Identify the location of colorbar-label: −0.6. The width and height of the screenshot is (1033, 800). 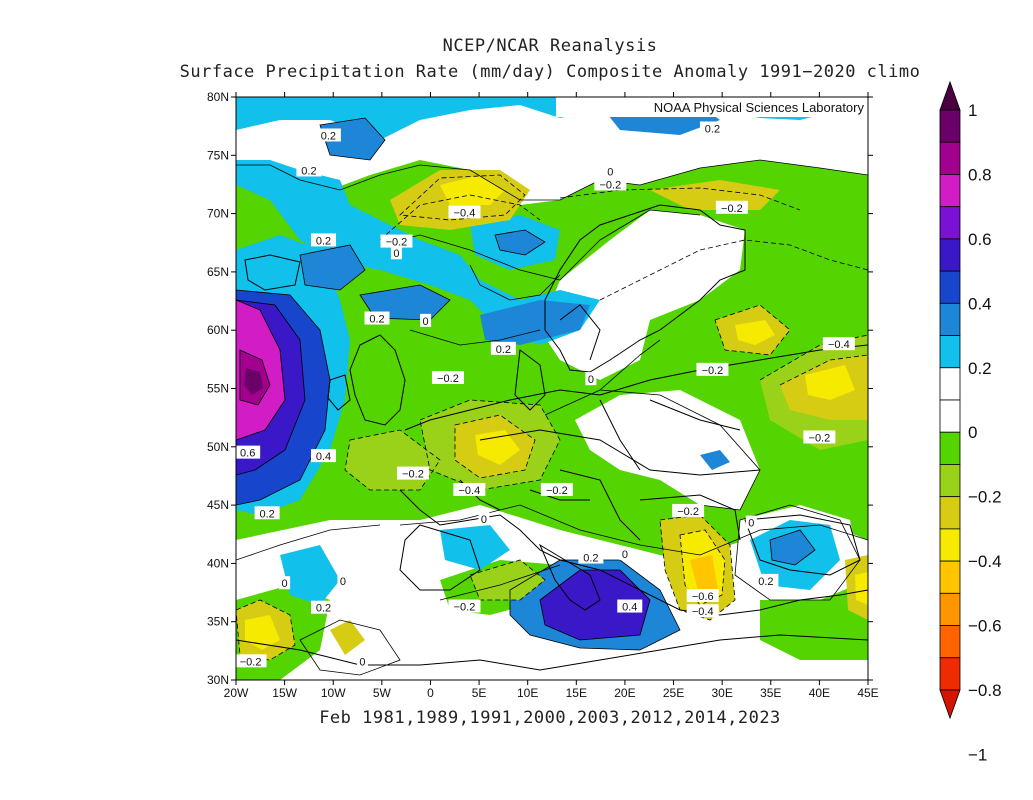
(985, 626).